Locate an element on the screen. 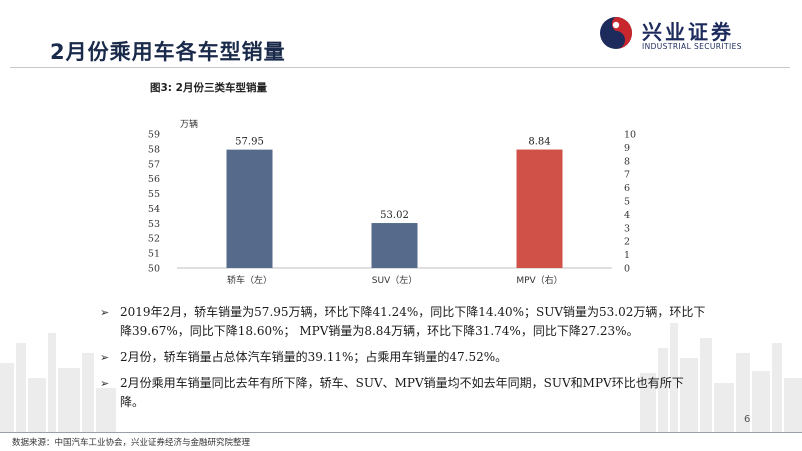  right-axis-tick-label: 8 is located at coordinates (627, 161).